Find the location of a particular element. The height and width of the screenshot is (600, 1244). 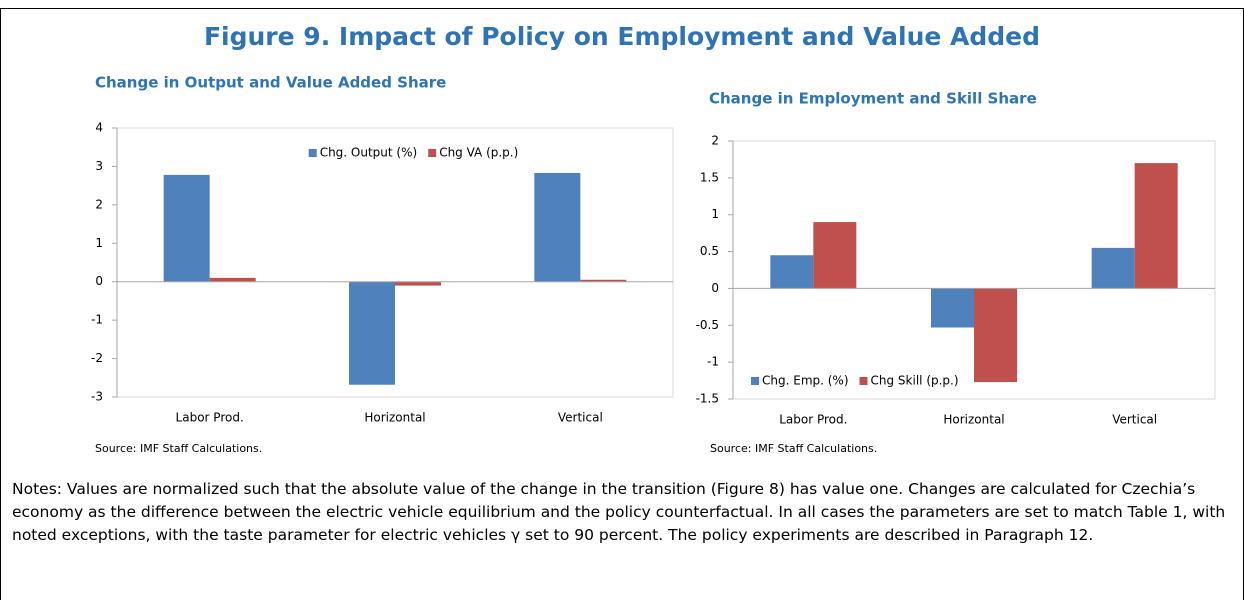

y-tick-label: 4 is located at coordinates (99, 128).